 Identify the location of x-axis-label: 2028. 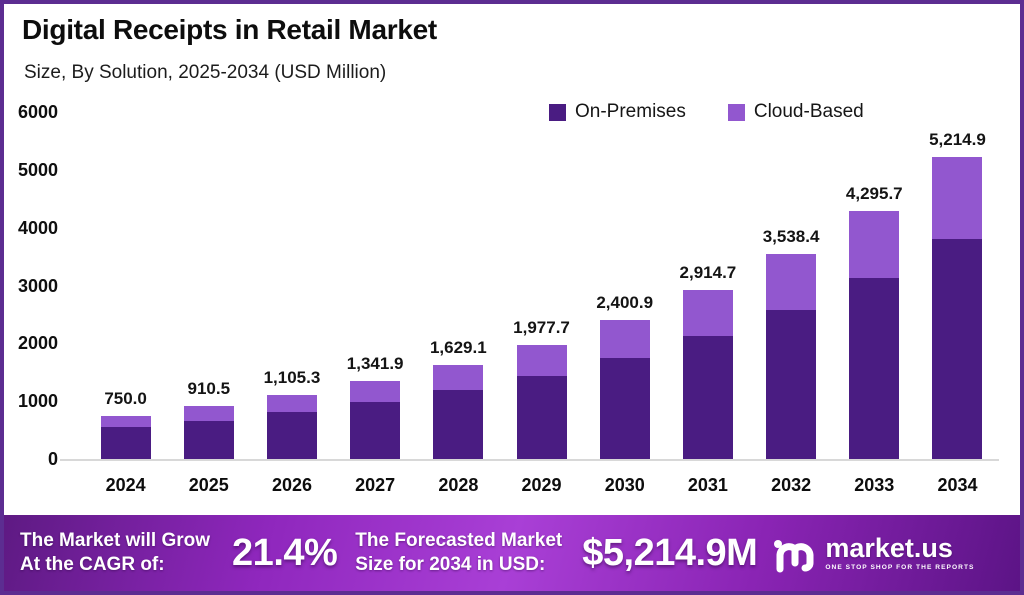
(458, 485).